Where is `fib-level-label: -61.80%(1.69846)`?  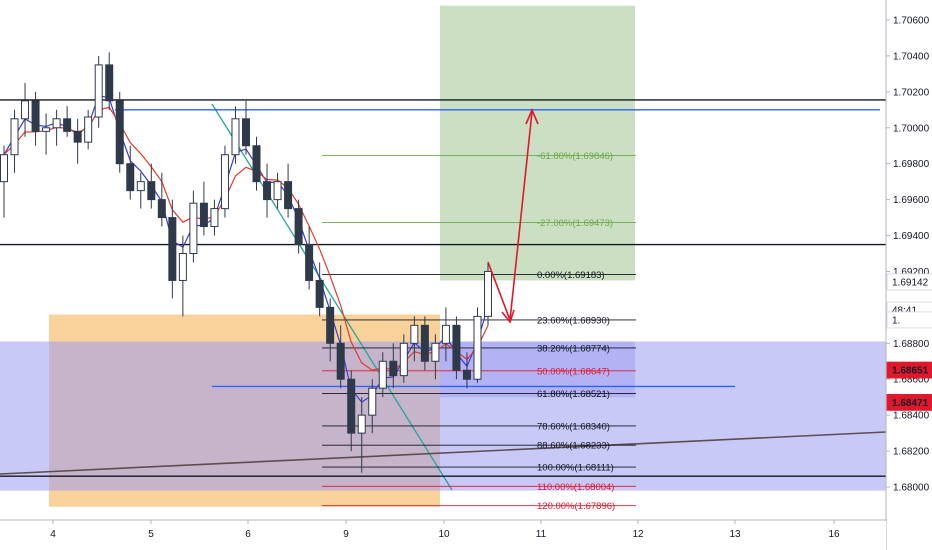 fib-level-label: -61.80%(1.69846) is located at coordinates (575, 156).